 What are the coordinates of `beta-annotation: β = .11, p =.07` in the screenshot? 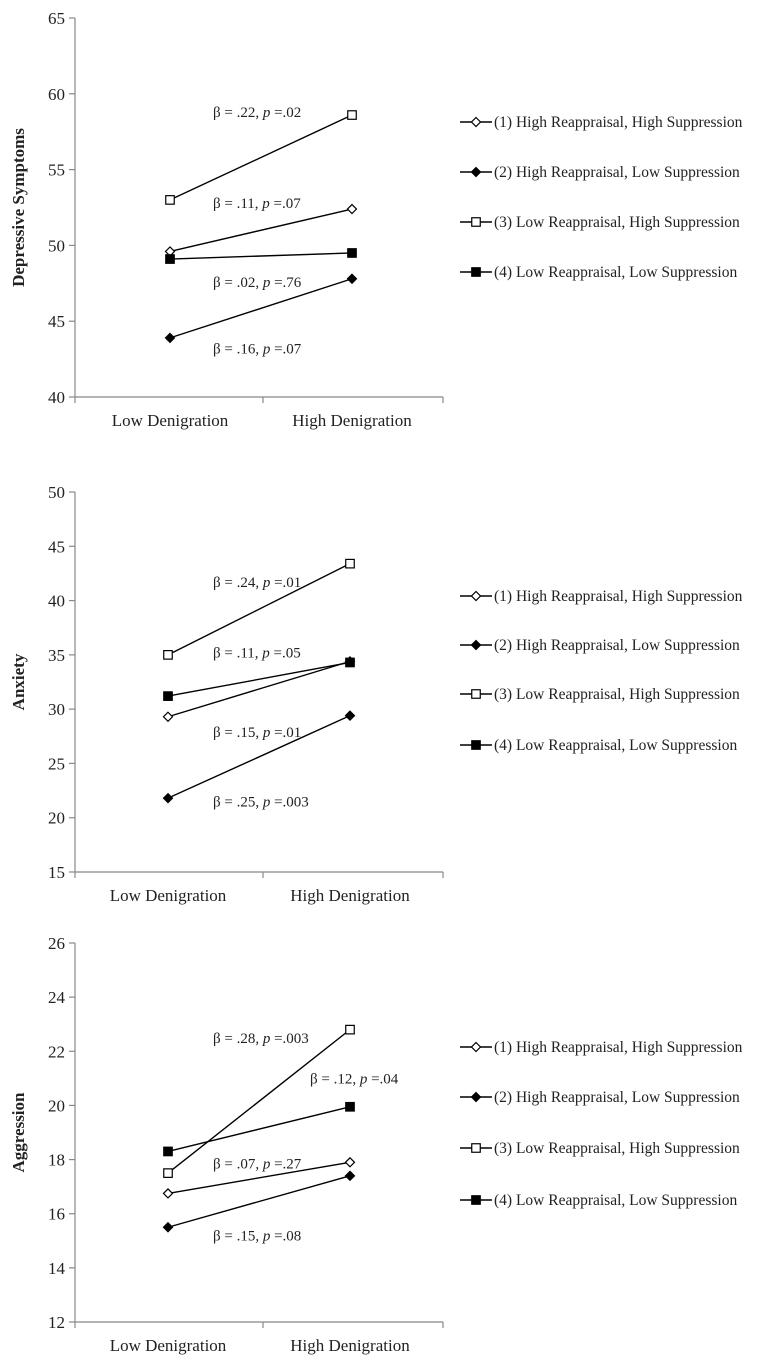 It's located at (257, 204).